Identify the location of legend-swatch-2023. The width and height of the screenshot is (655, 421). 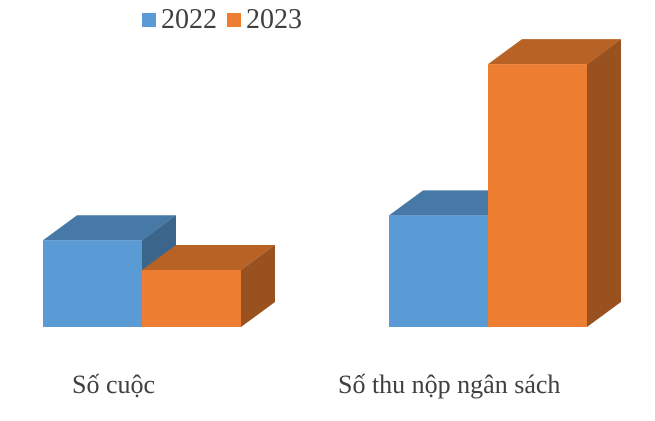
(234, 20).